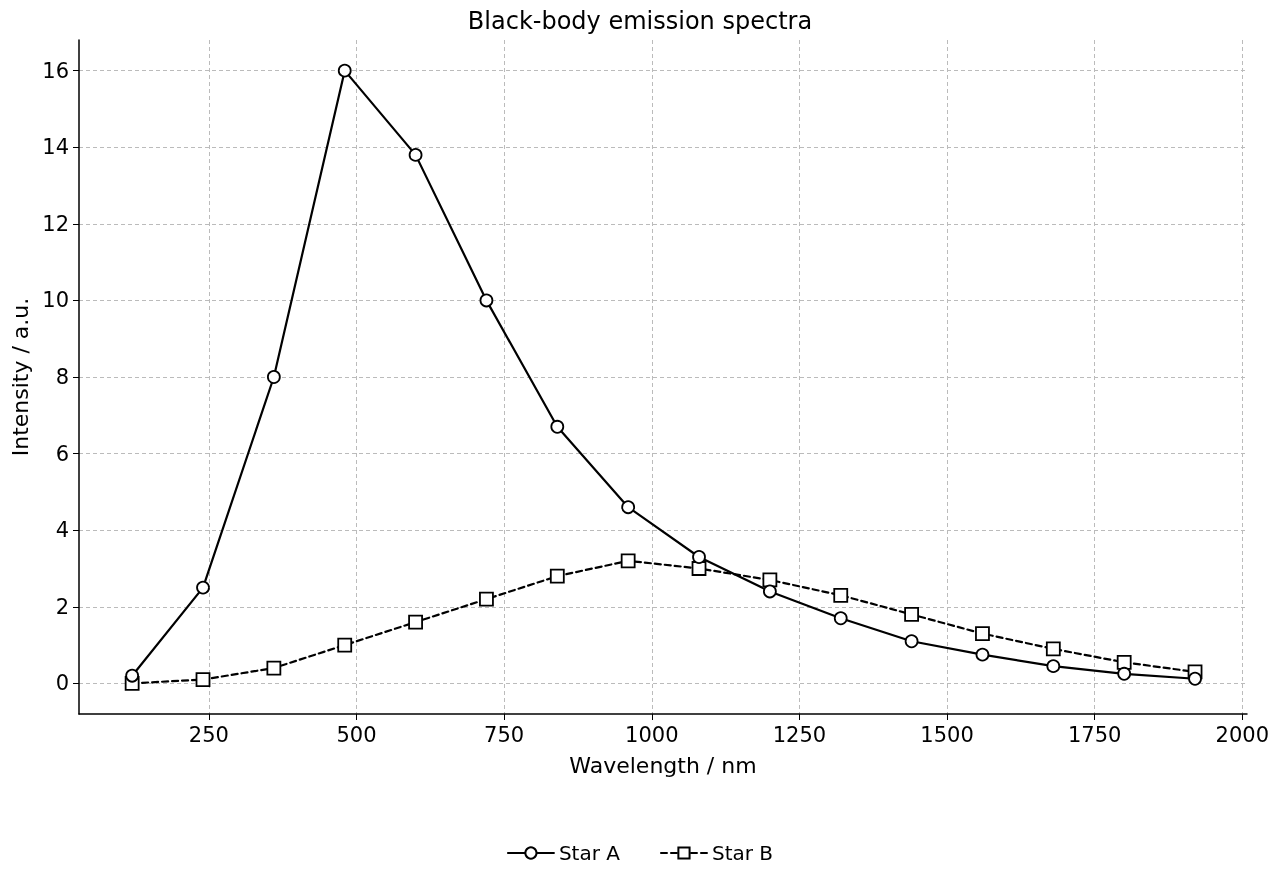  Describe the element at coordinates (640, 21) in the screenshot. I see `chart-title: Black-body emission spectra` at that location.